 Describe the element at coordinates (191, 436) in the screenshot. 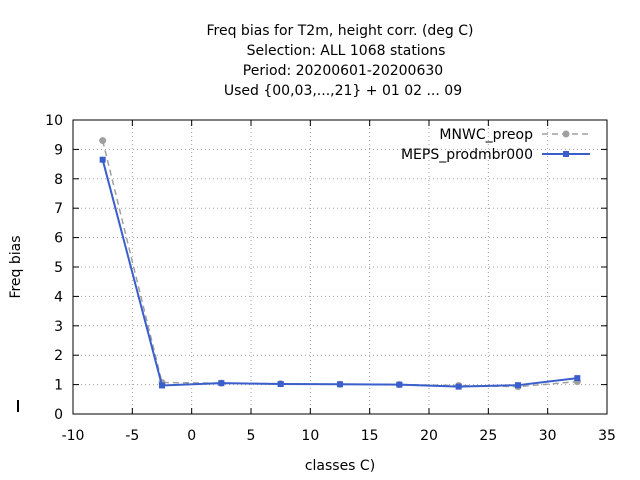

I see `x-tick-label: 0` at that location.